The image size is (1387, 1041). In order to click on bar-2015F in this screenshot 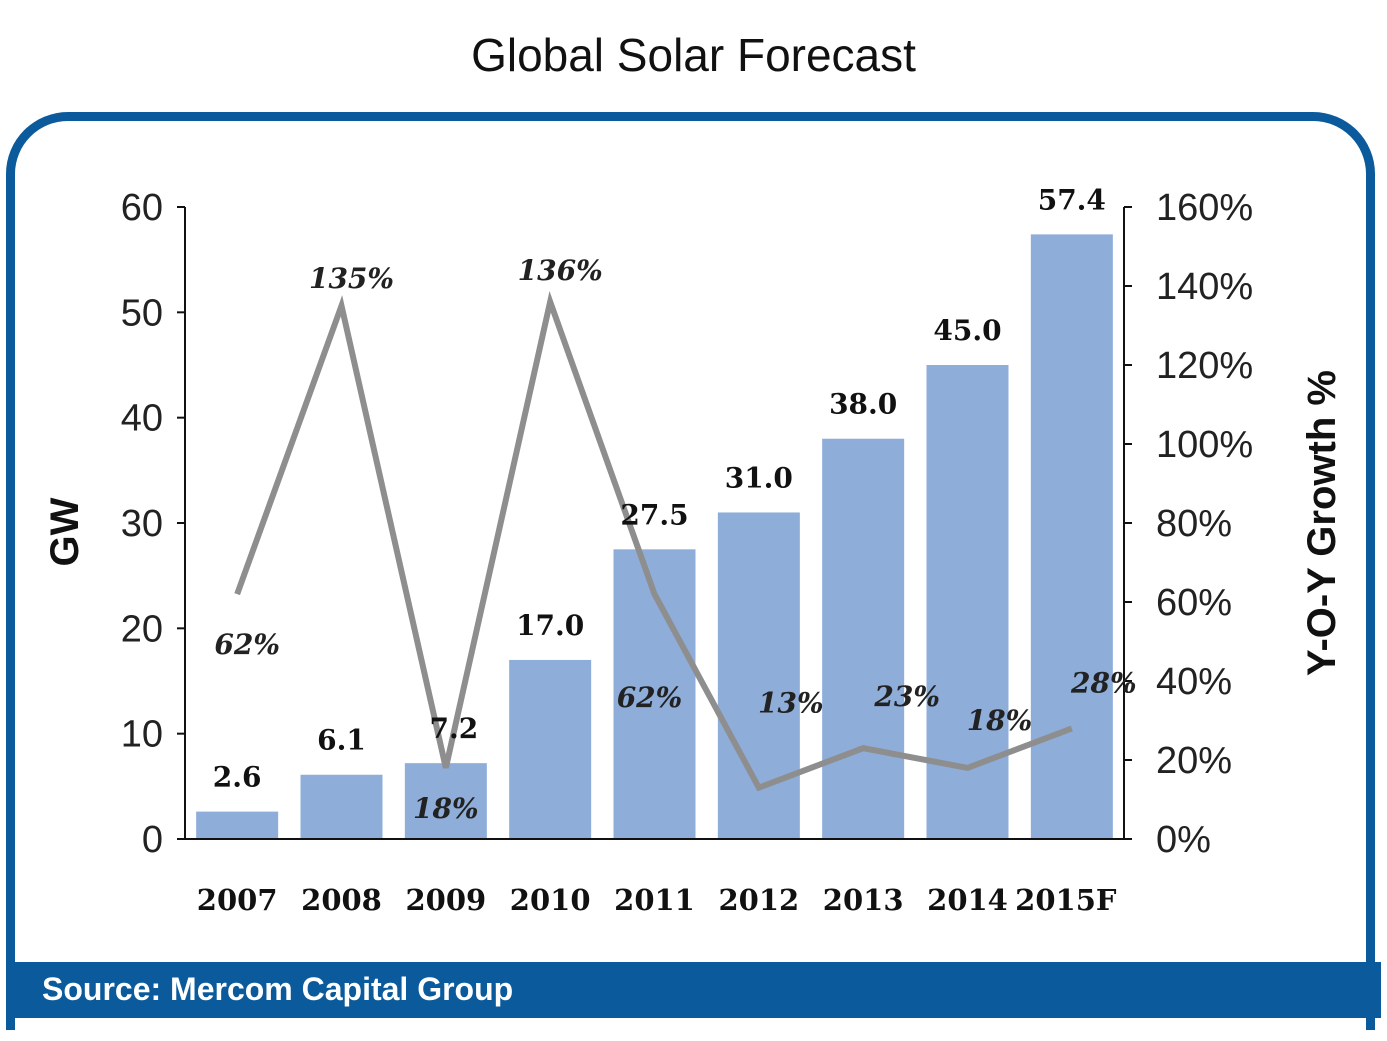, I will do `click(1071, 537)`.